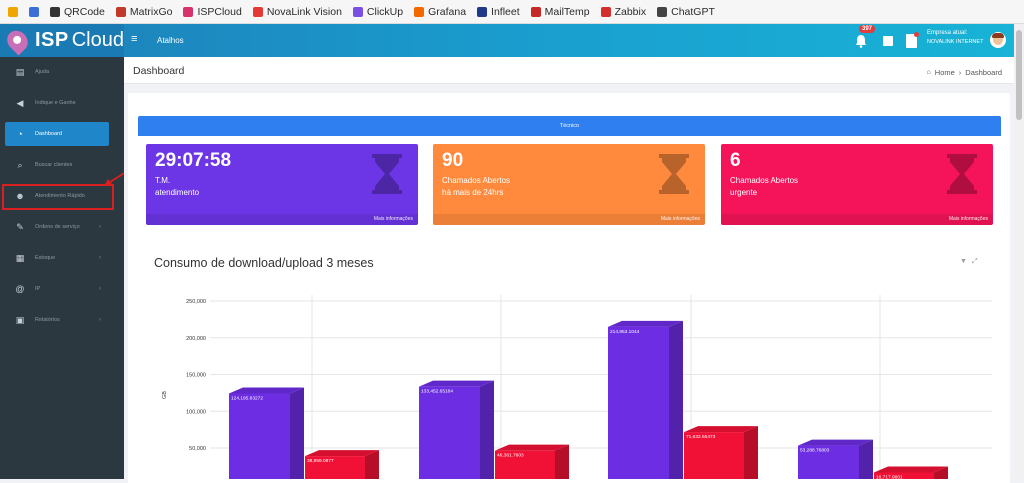 This screenshot has height=483, width=1024. Describe the element at coordinates (219, 11) in the screenshot. I see `bookmark-label: ISPCloud` at that location.